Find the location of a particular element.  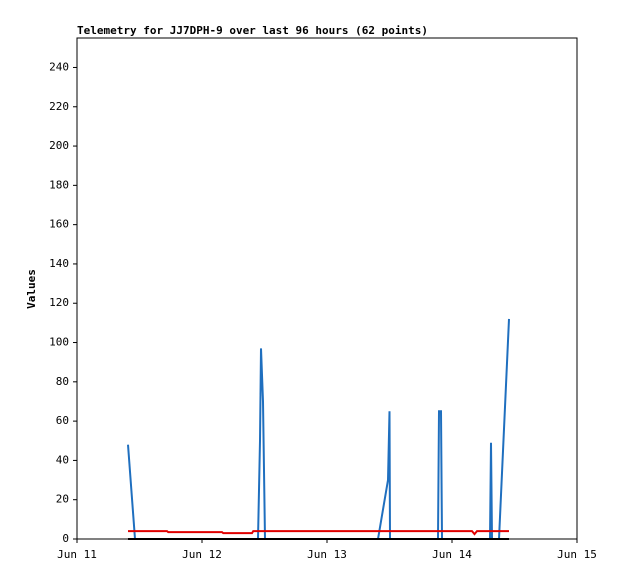

x-tick-label: Jun 12 is located at coordinates (202, 554).